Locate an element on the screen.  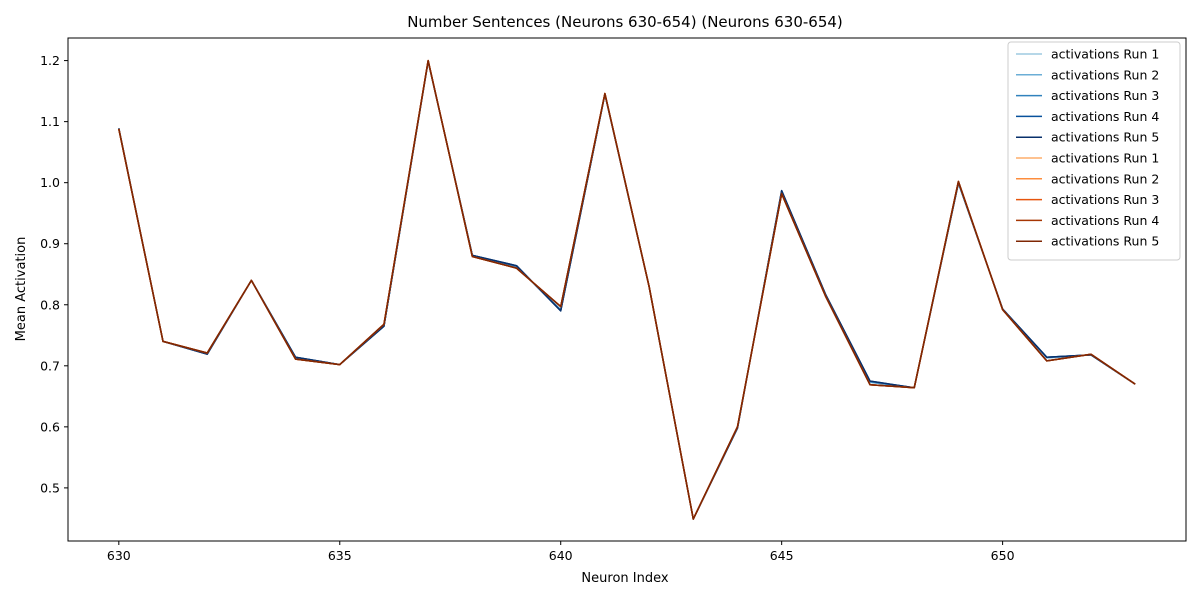
y-tick-label-4: 0.8 is located at coordinates (50, 304).